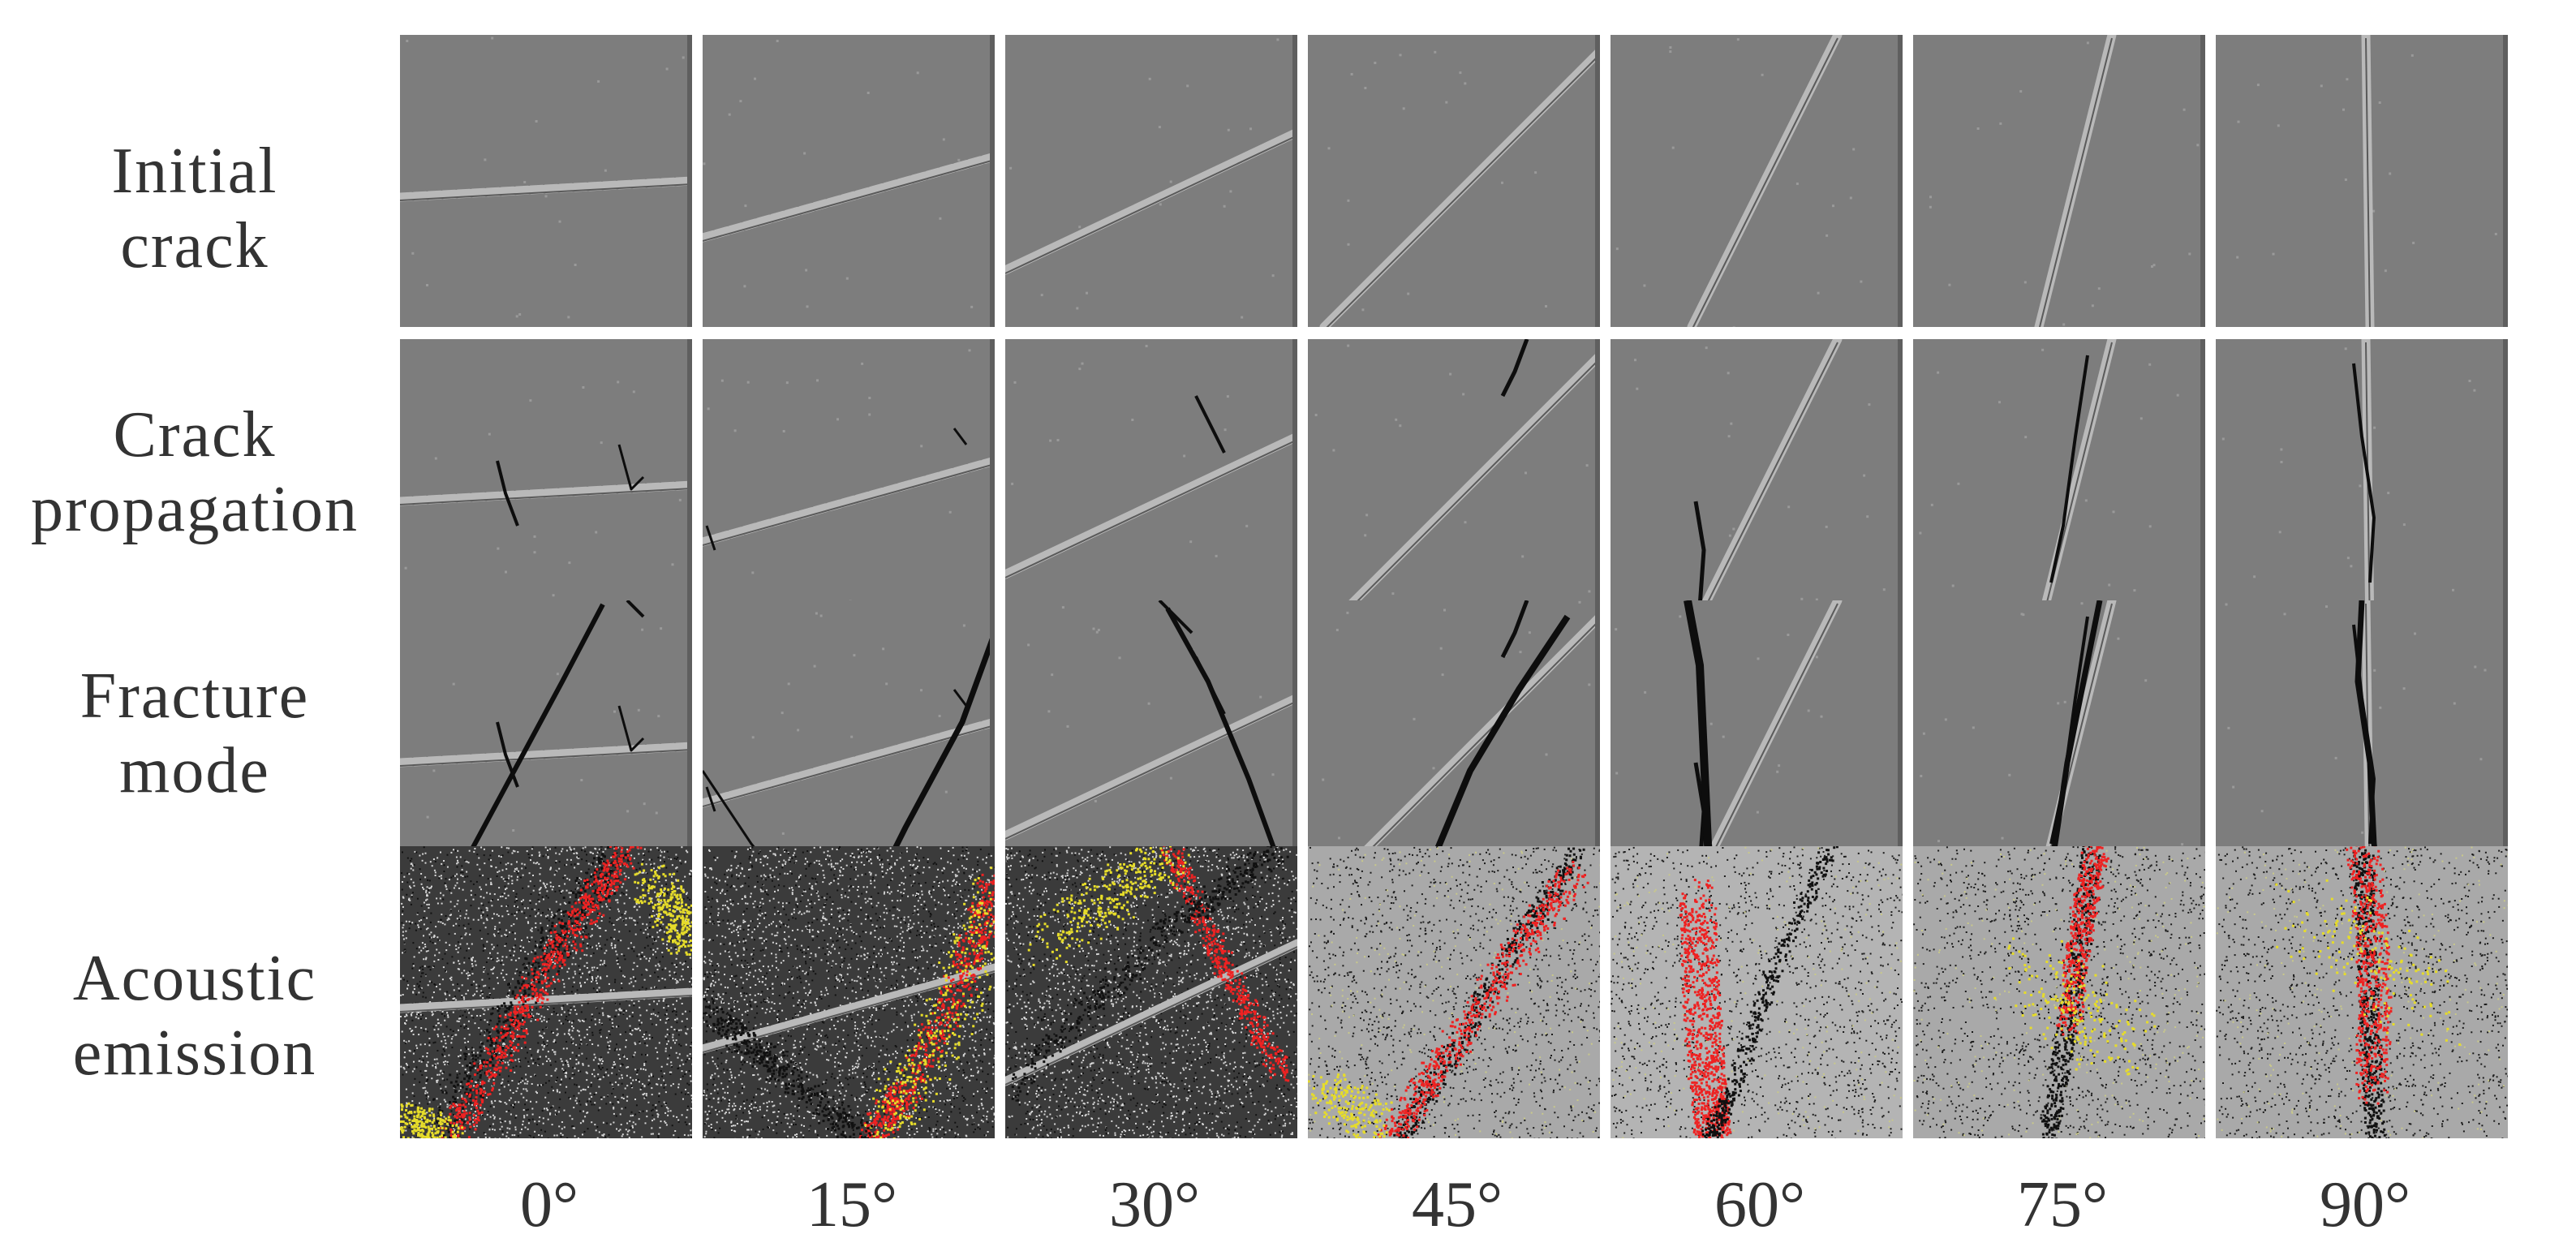 The height and width of the screenshot is (1260, 2576). What do you see at coordinates (546, 181) in the screenshot?
I see `panel-initial-crack-0deg` at bounding box center [546, 181].